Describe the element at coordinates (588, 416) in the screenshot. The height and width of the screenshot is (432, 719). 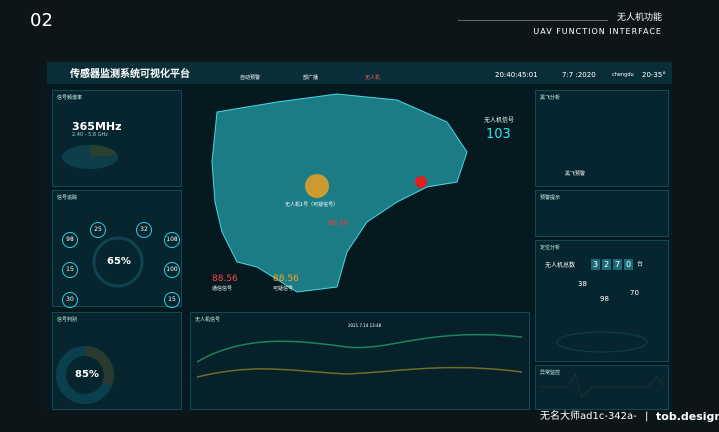
I see `author: 无名大师ad1c-342a-` at that location.